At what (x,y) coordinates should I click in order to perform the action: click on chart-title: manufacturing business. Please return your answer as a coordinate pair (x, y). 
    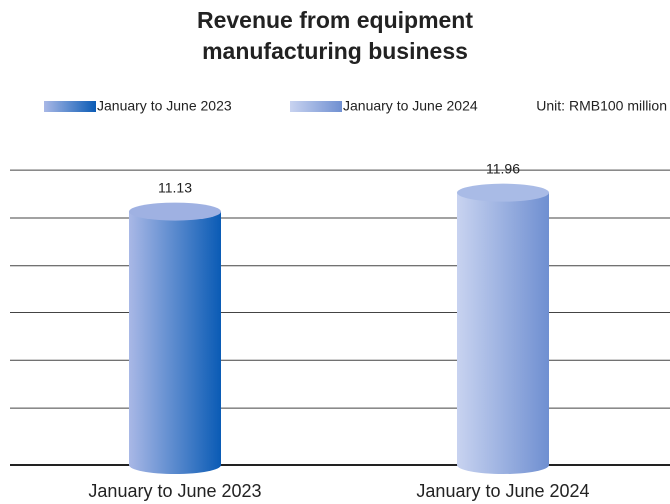
    Looking at the image, I should click on (335, 51).